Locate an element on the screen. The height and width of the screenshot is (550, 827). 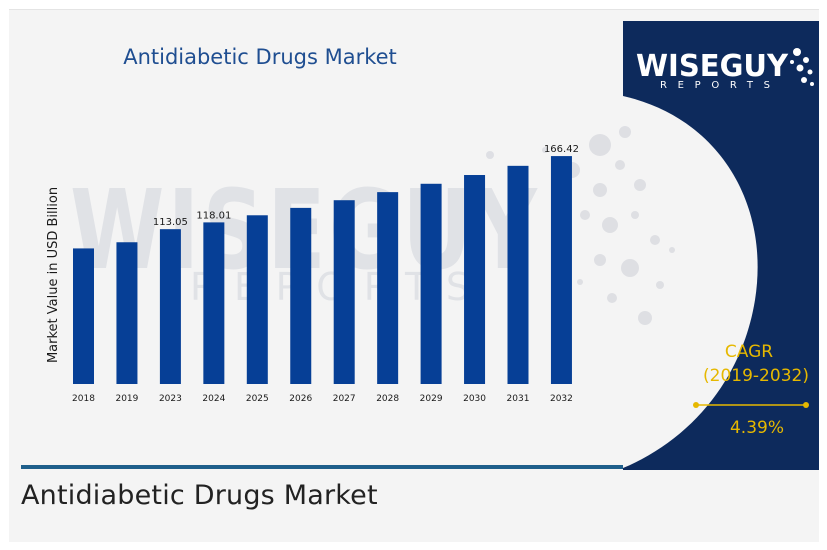
cagr-divider is located at coordinates (751, 405).